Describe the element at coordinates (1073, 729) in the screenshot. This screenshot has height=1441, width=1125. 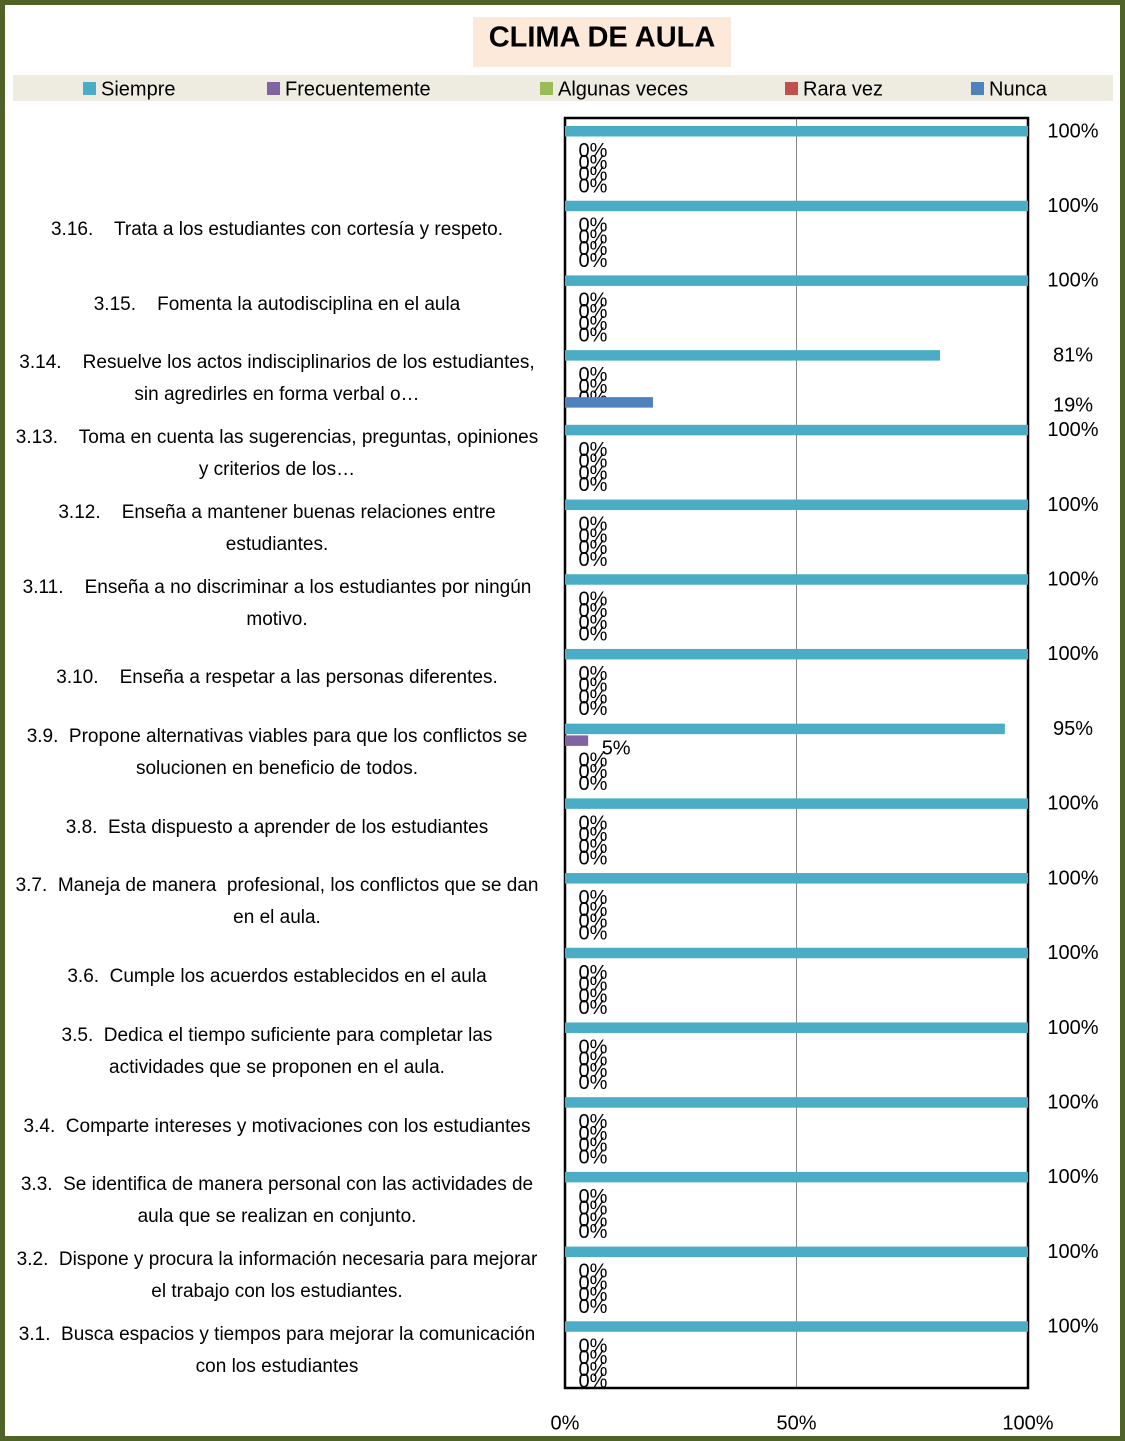
I see `data-label: 95%` at that location.